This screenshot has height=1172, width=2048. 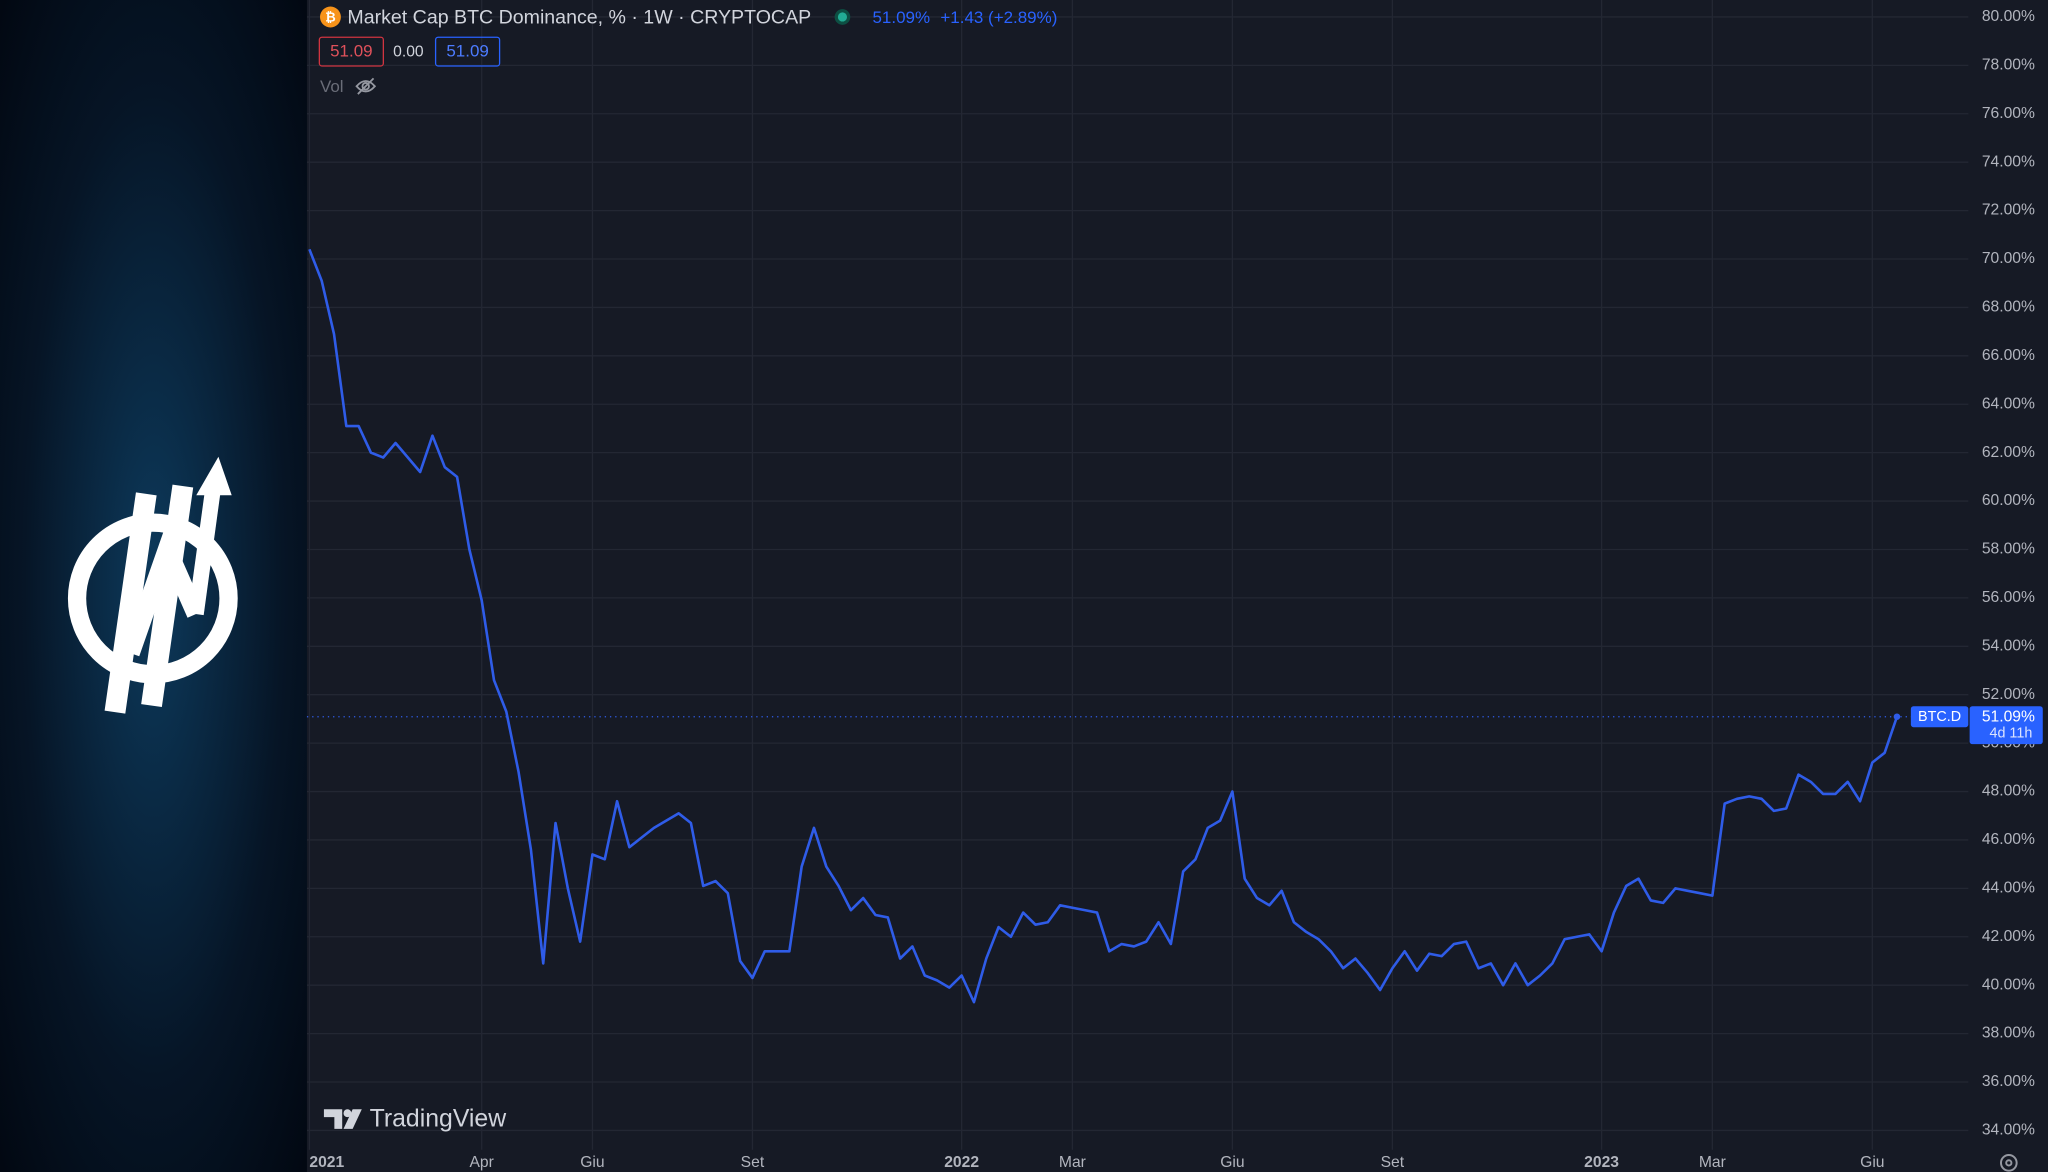 I want to click on close-value: 51.09, so click(x=467, y=51).